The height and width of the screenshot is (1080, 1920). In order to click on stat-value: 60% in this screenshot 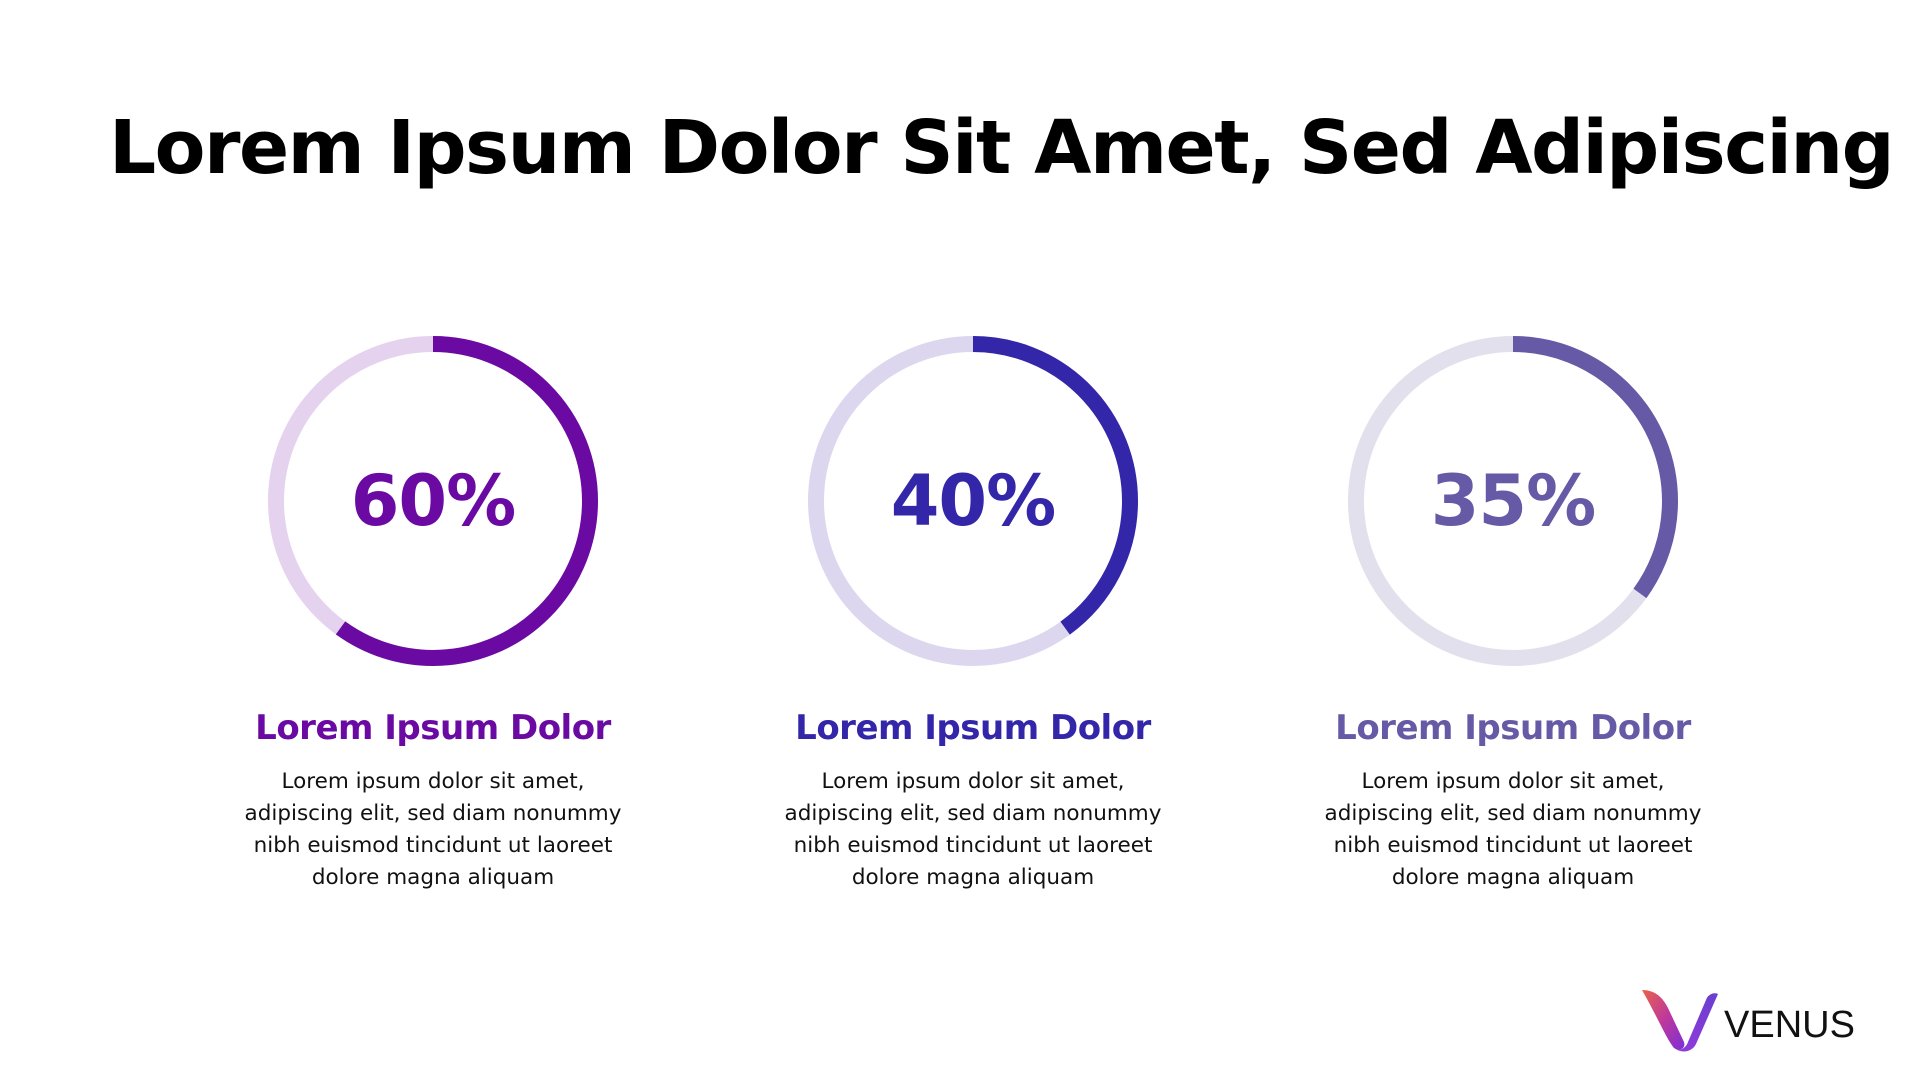, I will do `click(433, 501)`.